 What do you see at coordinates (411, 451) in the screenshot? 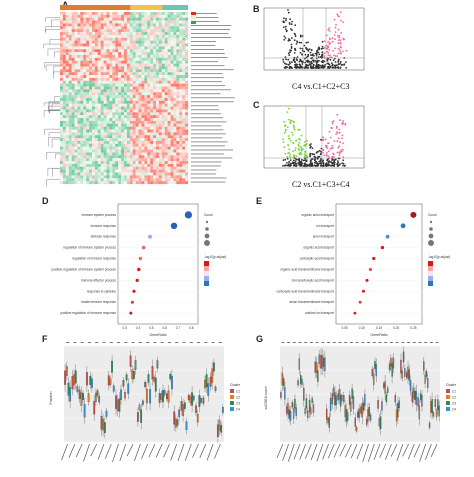
I see `x-category-label` at bounding box center [411, 451].